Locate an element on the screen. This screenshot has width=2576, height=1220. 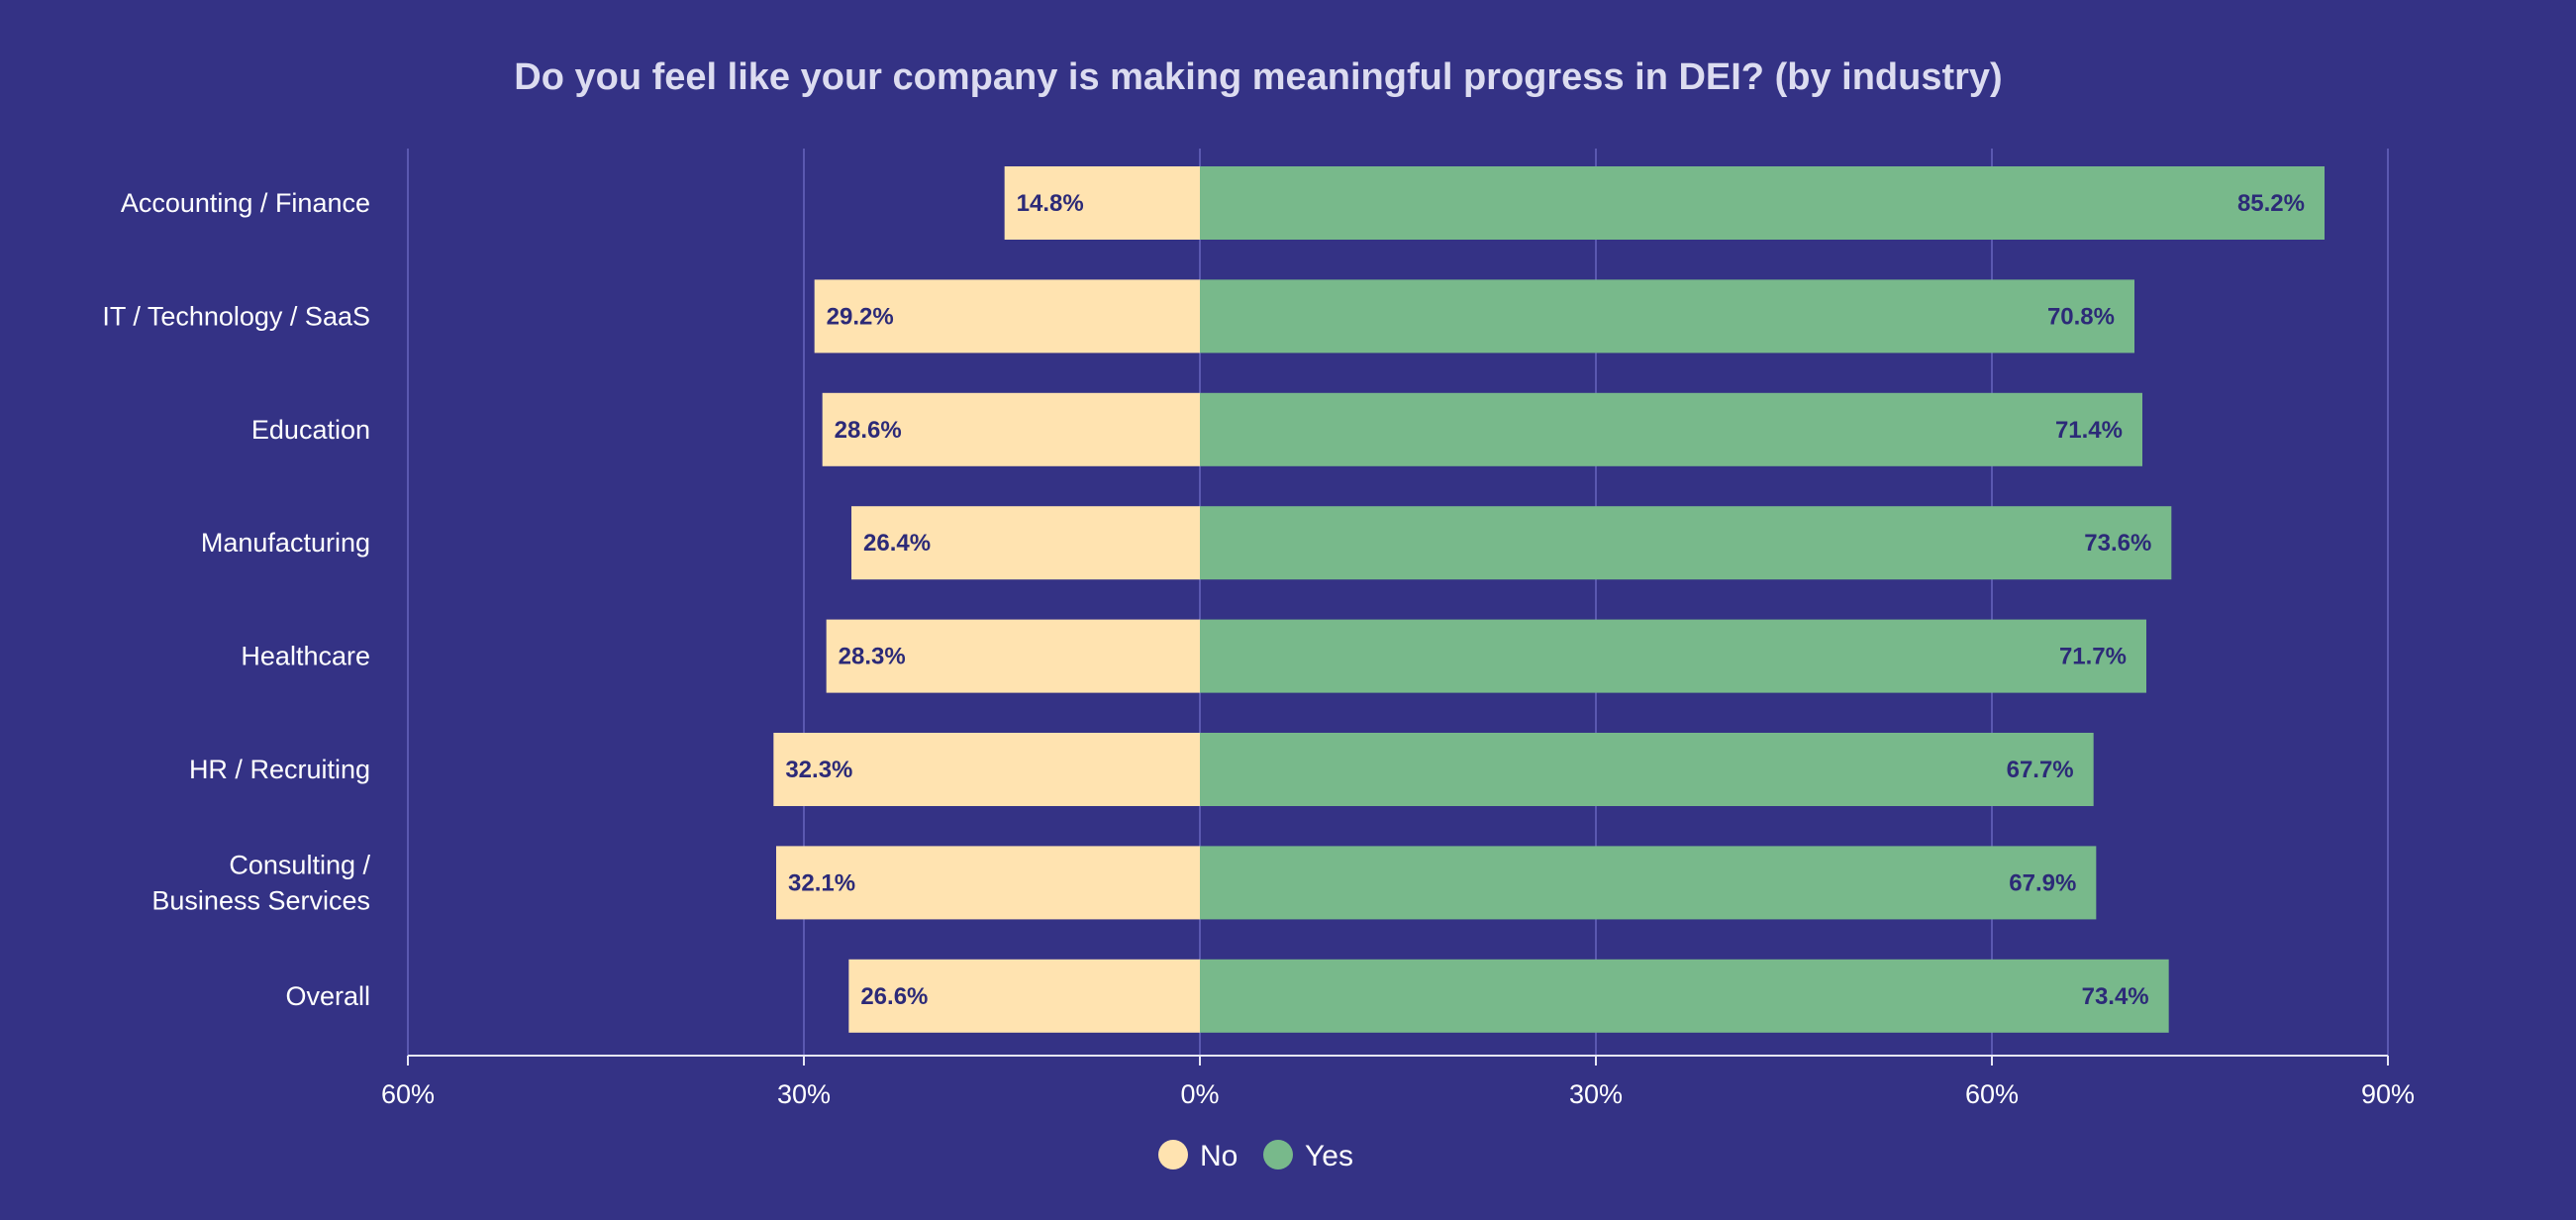
bar-label-no: 28.6% is located at coordinates (869, 431).